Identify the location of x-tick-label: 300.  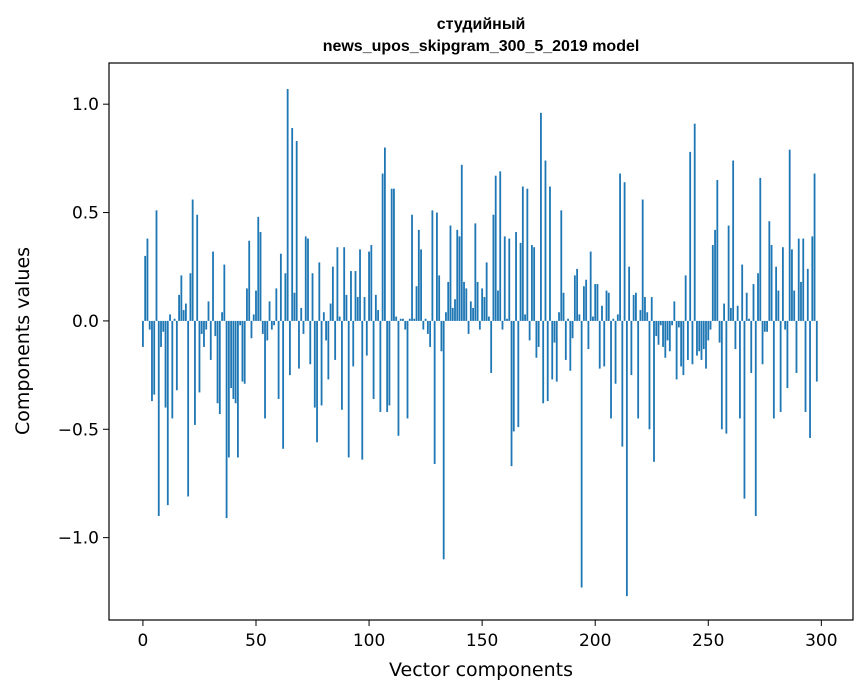
(821, 641).